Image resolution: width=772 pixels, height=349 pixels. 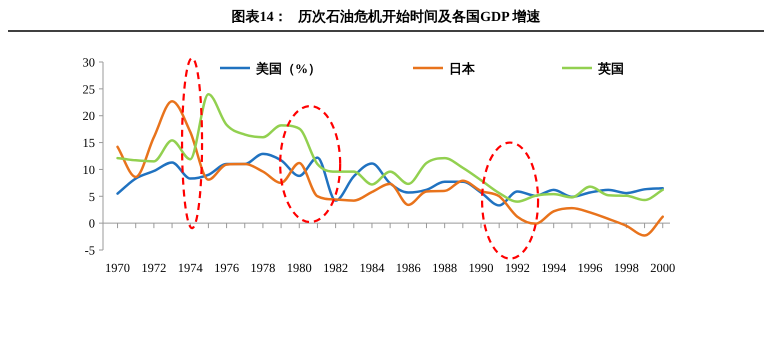 I want to click on x-tick-label: 1996, so click(x=590, y=268).